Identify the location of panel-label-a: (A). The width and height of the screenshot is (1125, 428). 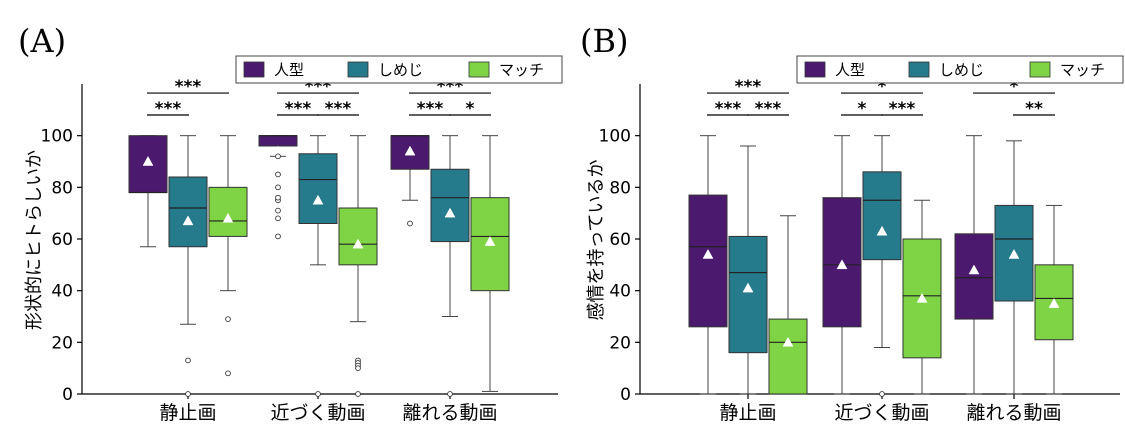
(42, 41).